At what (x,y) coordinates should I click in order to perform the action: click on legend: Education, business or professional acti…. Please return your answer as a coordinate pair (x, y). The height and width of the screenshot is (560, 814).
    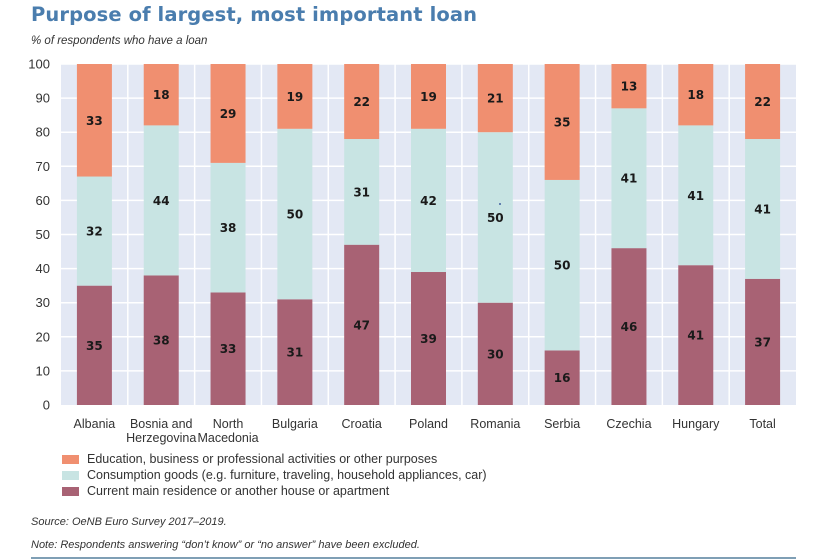
    Looking at the image, I should click on (274, 475).